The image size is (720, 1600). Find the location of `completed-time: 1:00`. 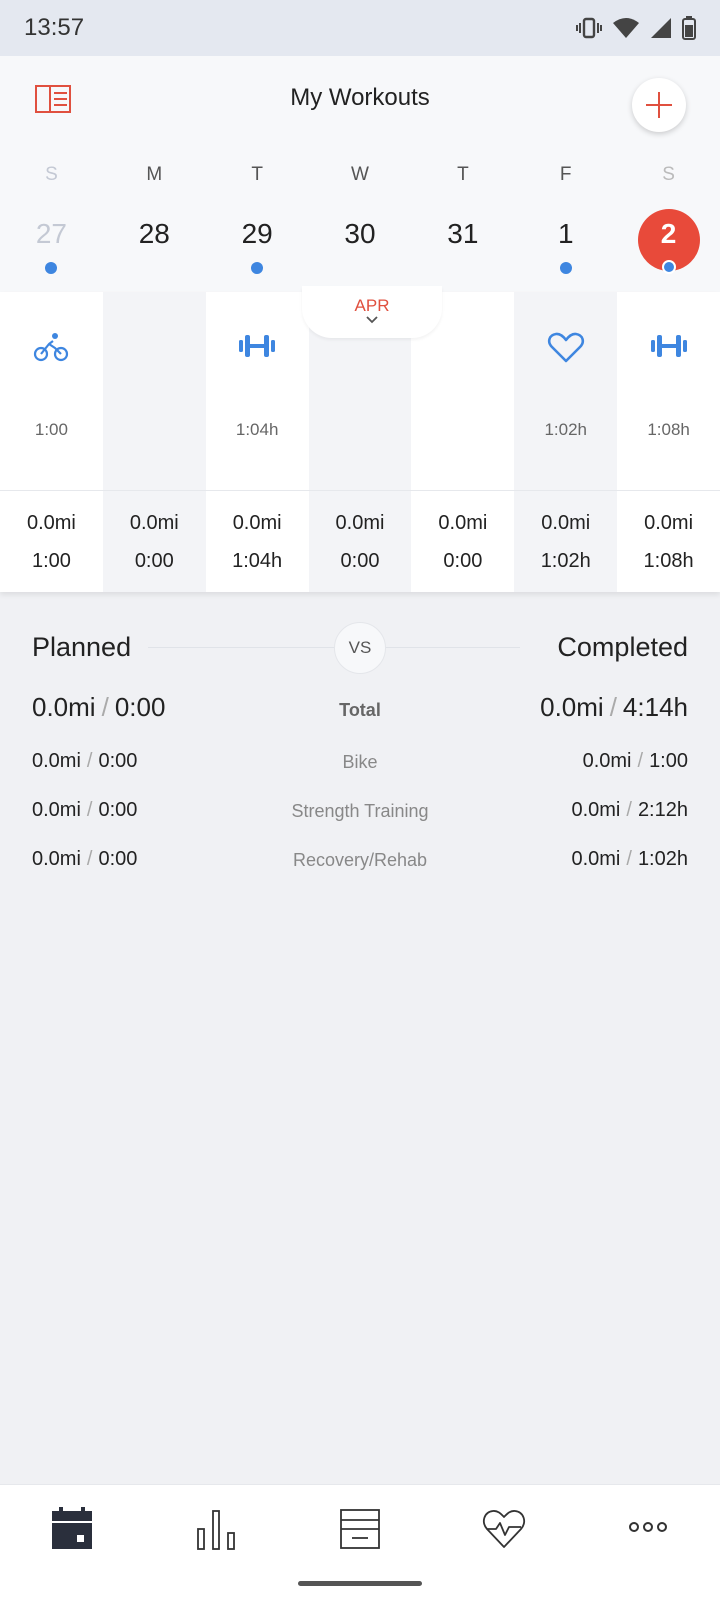

completed-time: 1:00 is located at coordinates (668, 761).